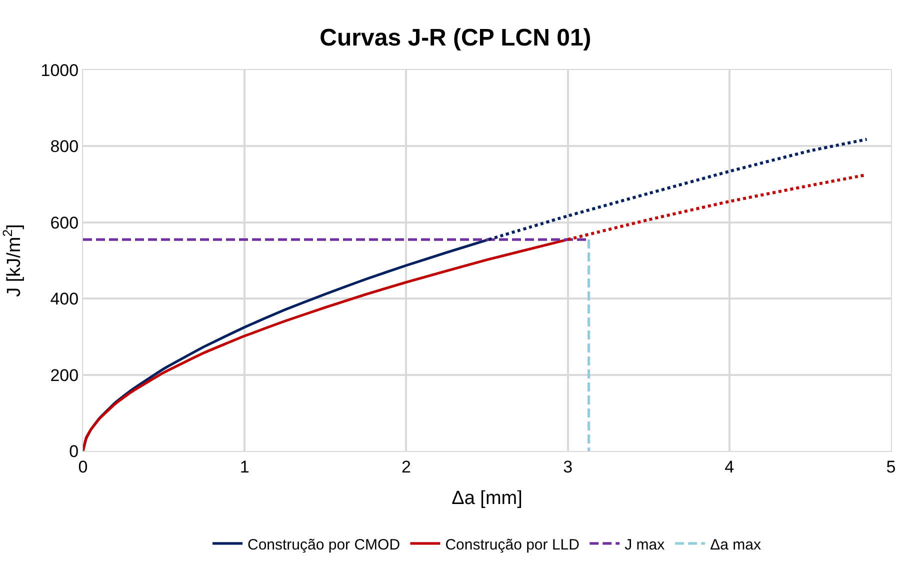 The height and width of the screenshot is (572, 911). I want to click on y-tick-label: 800, so click(64, 146).